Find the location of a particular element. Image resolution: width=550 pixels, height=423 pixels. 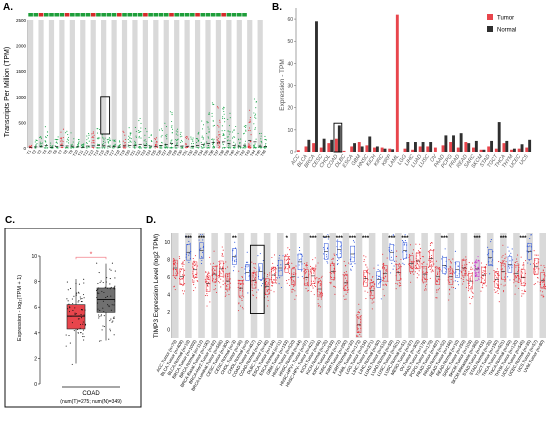

chart-b-bar-tumor is located at coordinates (428, 149).